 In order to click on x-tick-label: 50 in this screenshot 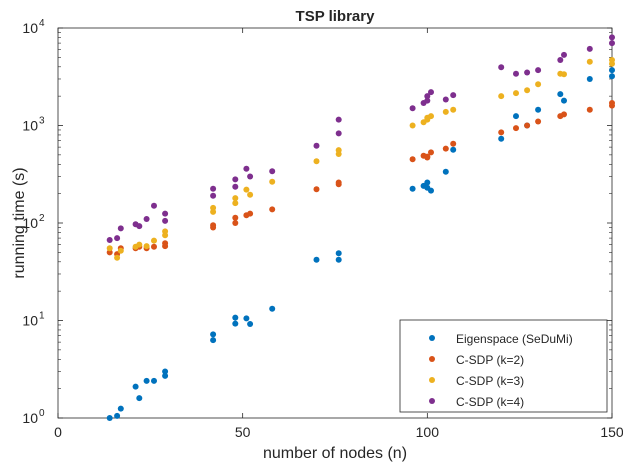, I will do `click(243, 432)`.